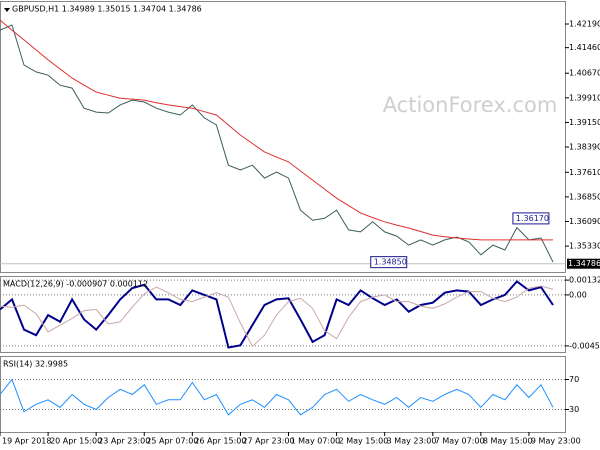 This screenshot has width=600, height=450. What do you see at coordinates (574, 409) in the screenshot?
I see `y-tick-label: 30` at bounding box center [574, 409].